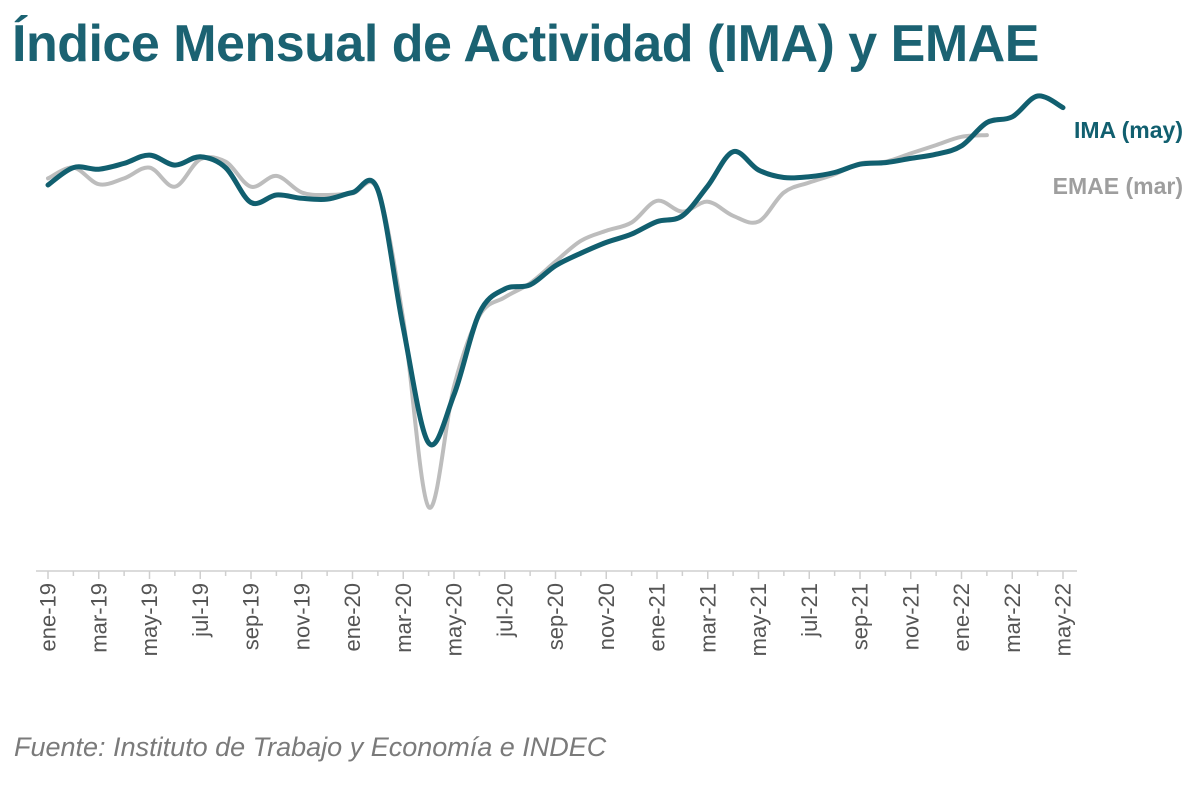  Describe the element at coordinates (1118, 186) in the screenshot. I see `series-label-emae: EMAE (mar)` at that location.